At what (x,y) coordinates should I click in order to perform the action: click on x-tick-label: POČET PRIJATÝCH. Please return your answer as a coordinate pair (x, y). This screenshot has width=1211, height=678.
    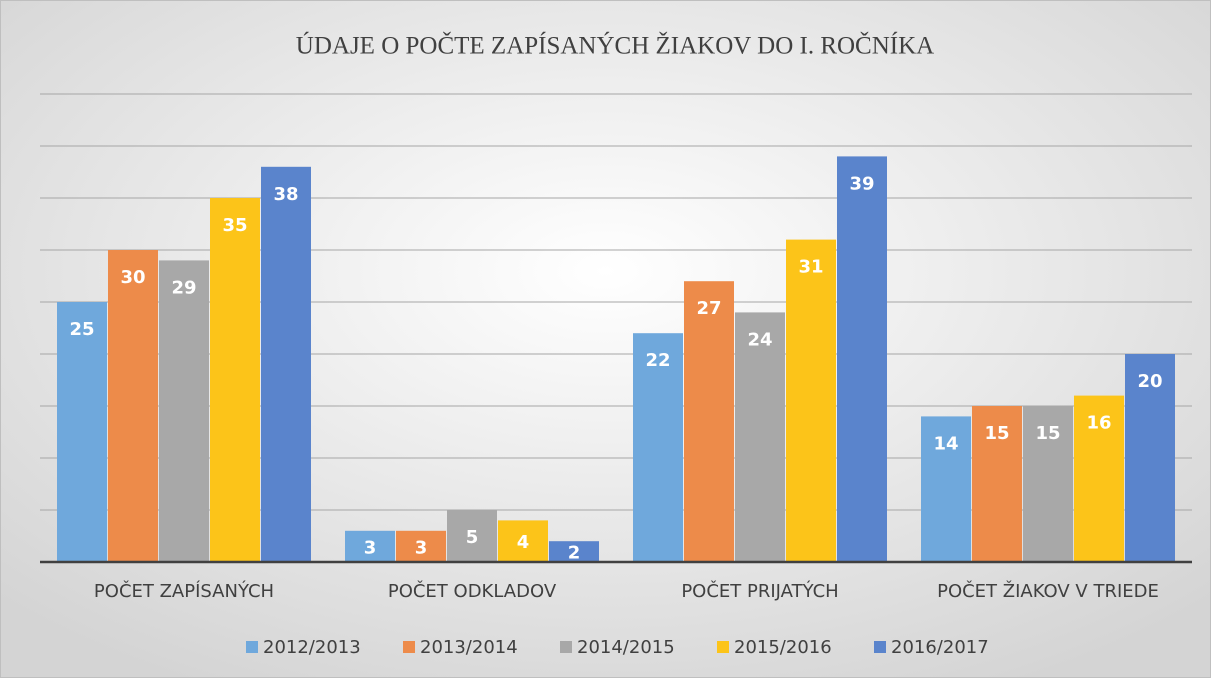
    Looking at the image, I should click on (759, 591).